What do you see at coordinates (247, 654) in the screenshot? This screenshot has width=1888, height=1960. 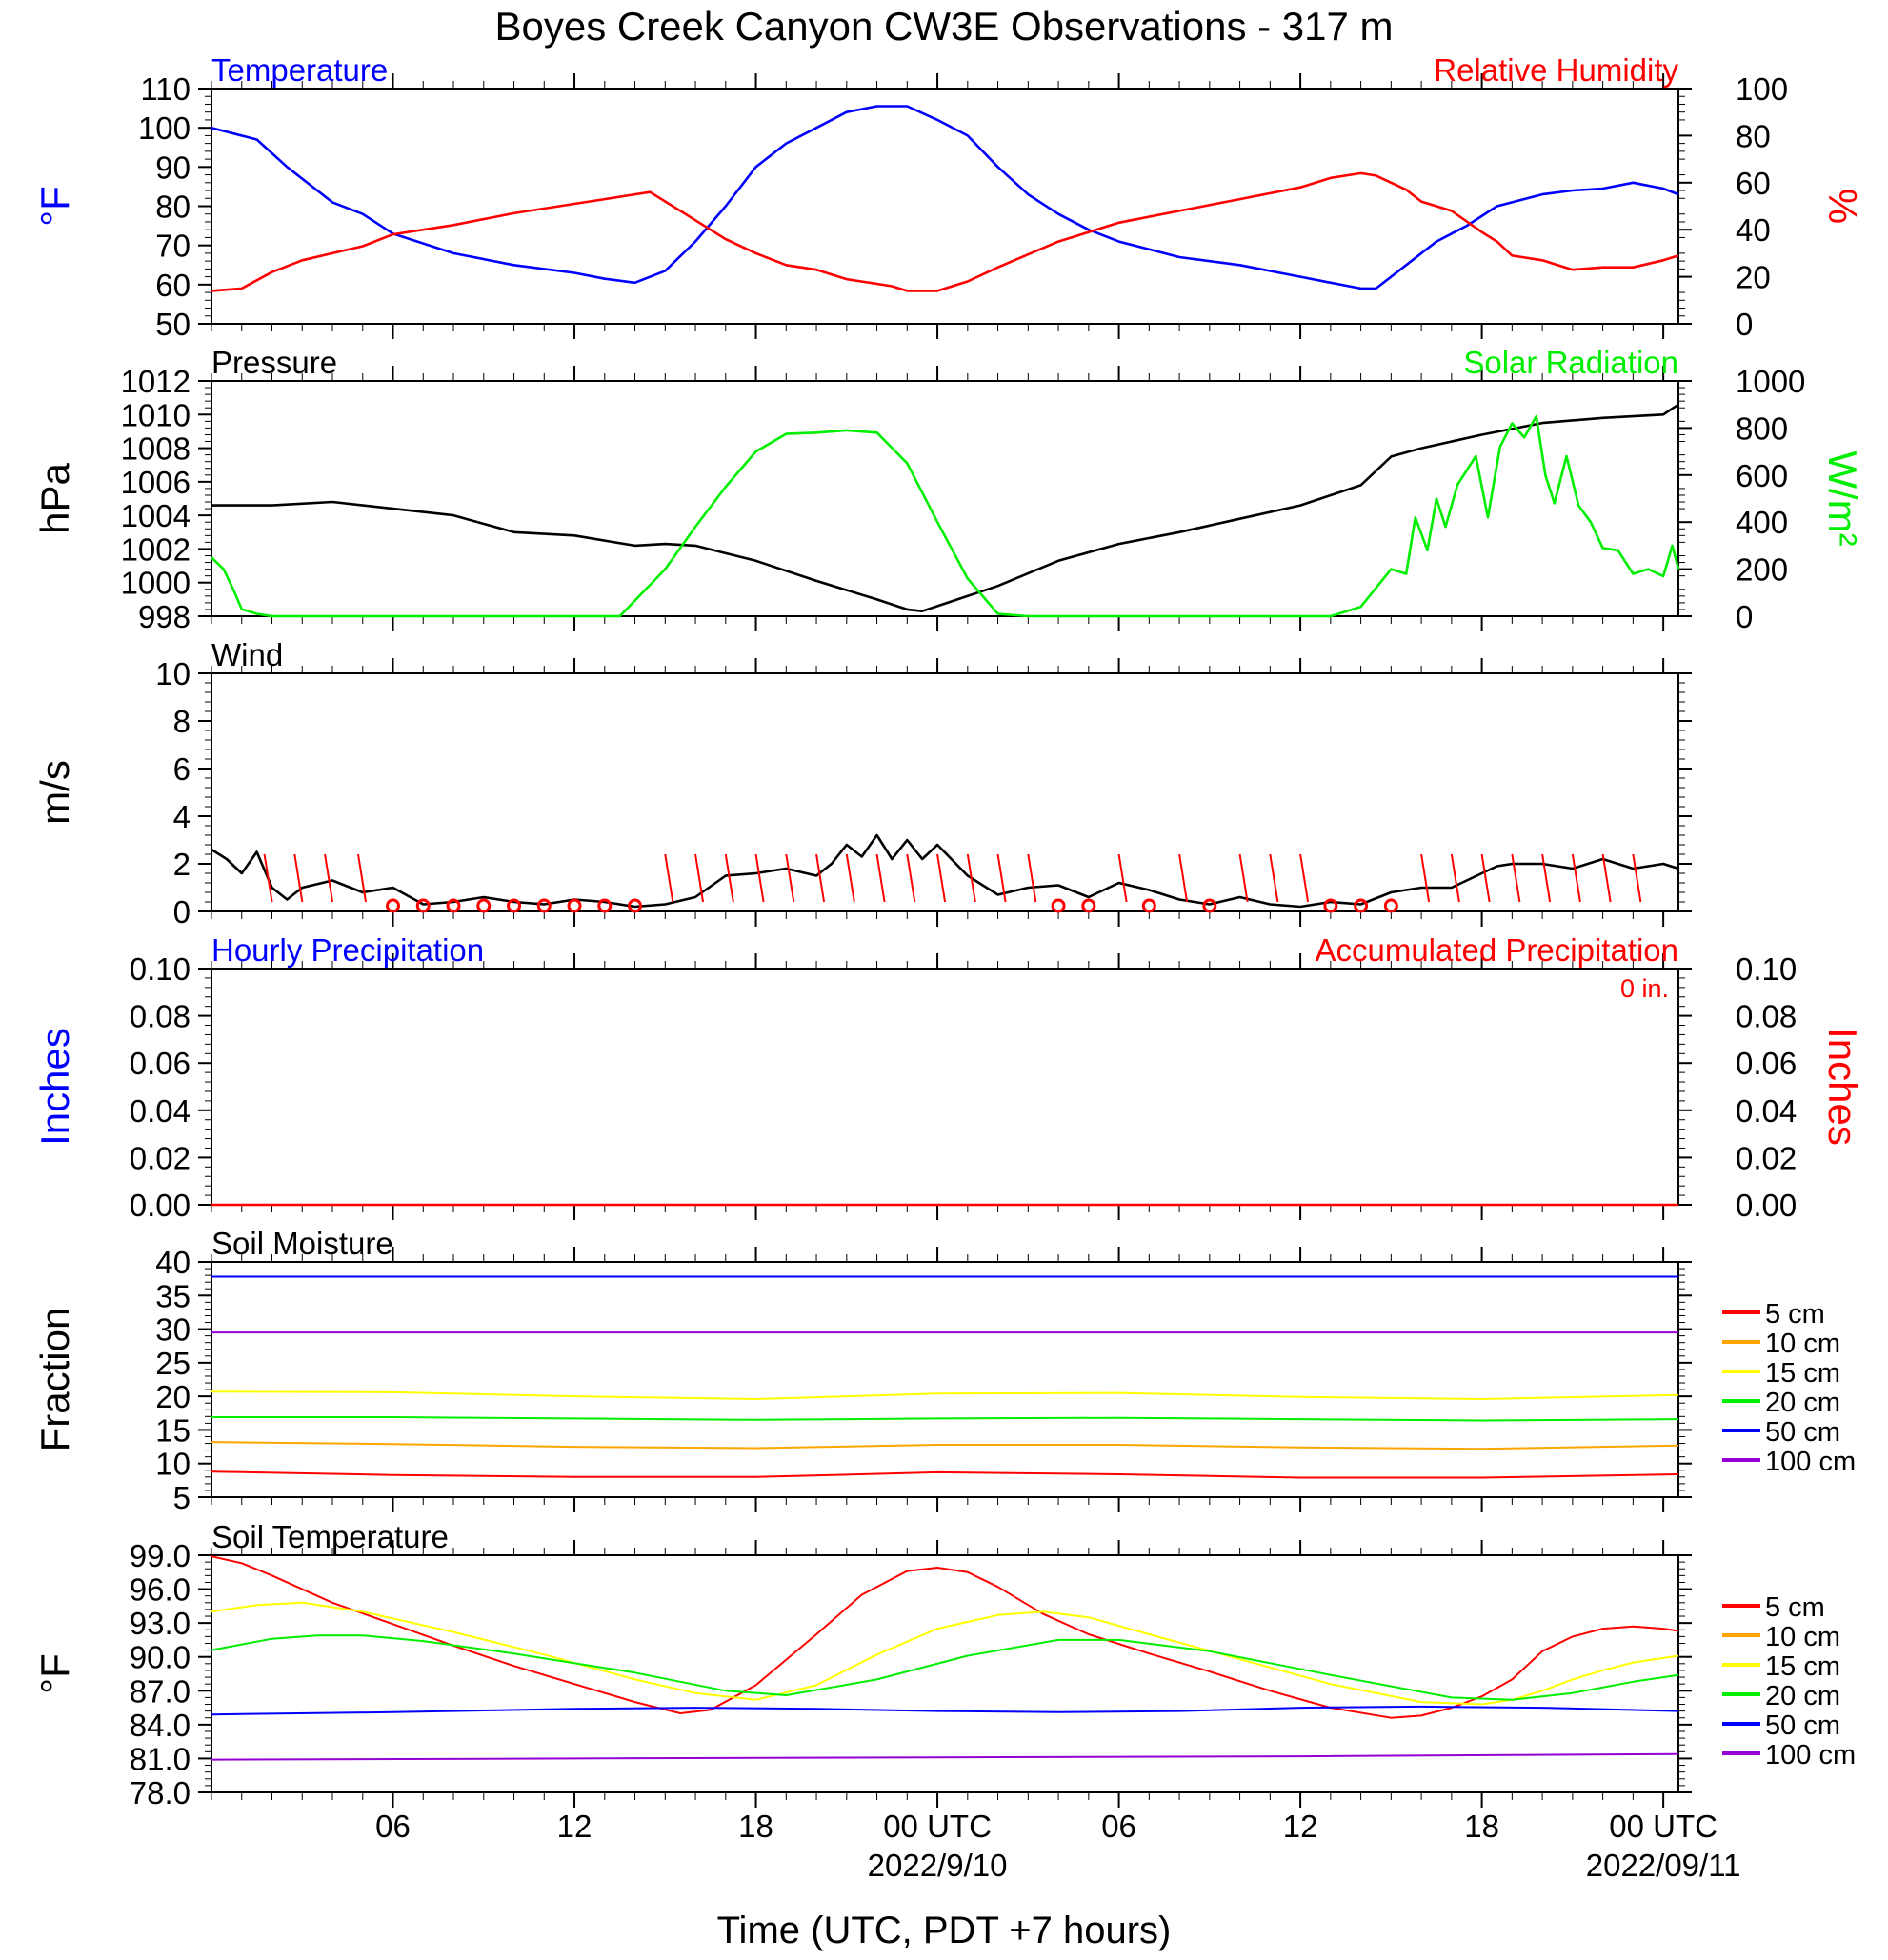 I see `panel-title: Wind` at bounding box center [247, 654].